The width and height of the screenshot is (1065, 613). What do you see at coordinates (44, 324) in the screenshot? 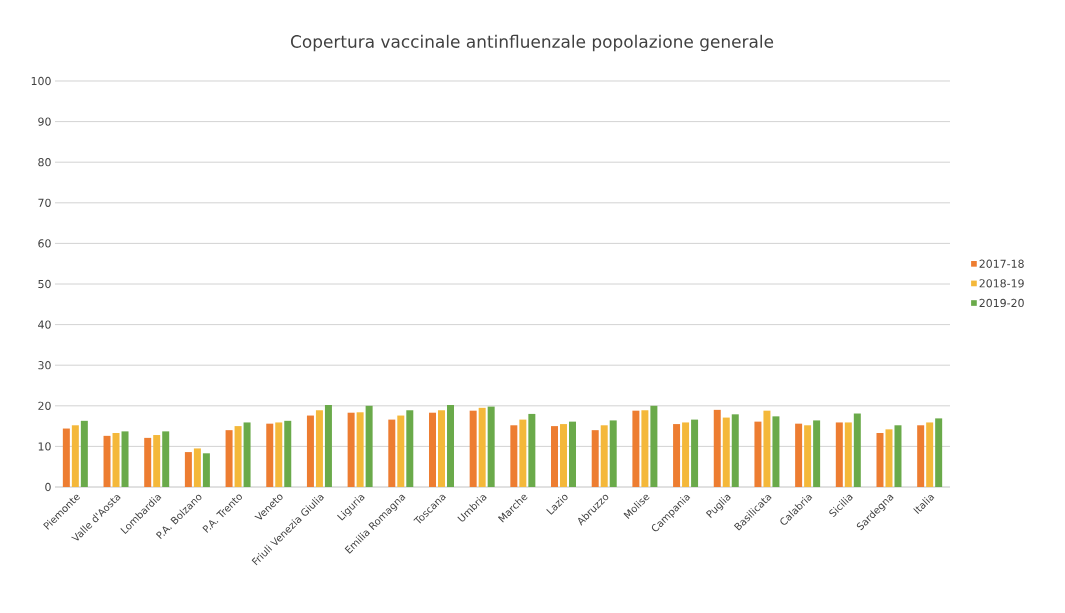
I see `y-tick-label: 40` at bounding box center [44, 324].